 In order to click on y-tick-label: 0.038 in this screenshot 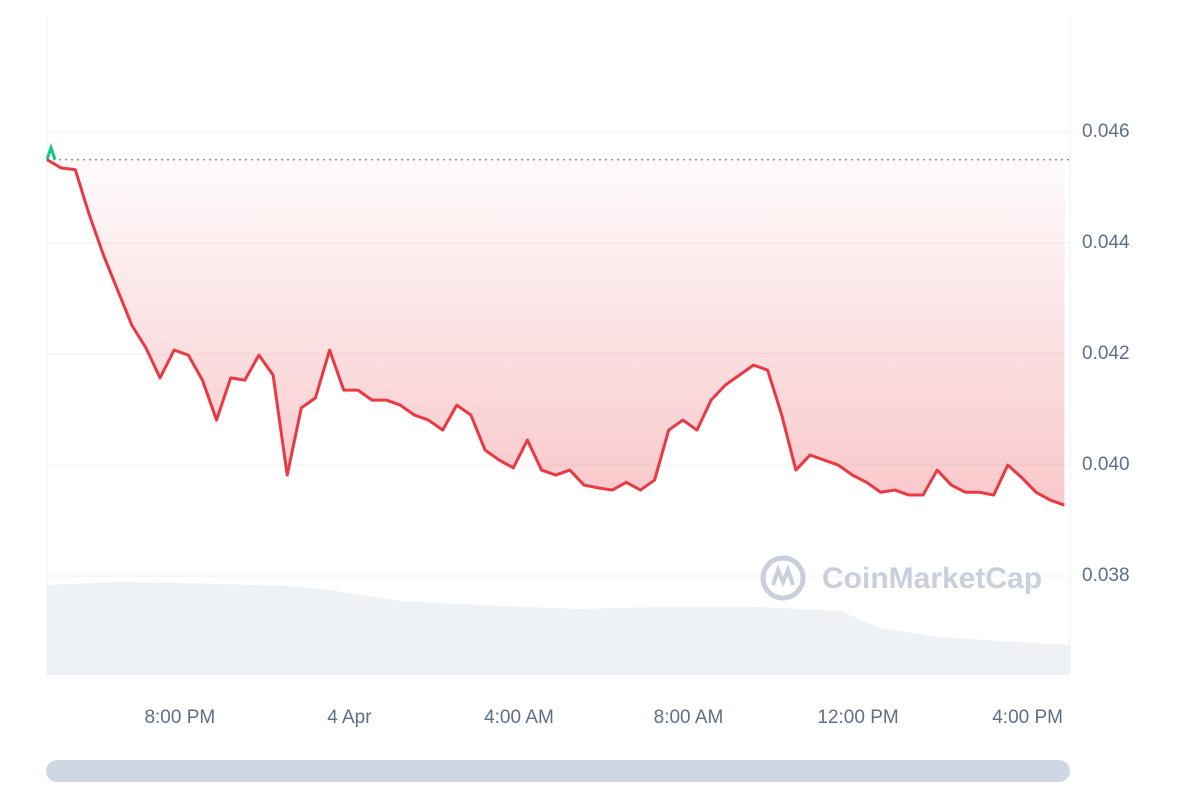, I will do `click(1106, 575)`.